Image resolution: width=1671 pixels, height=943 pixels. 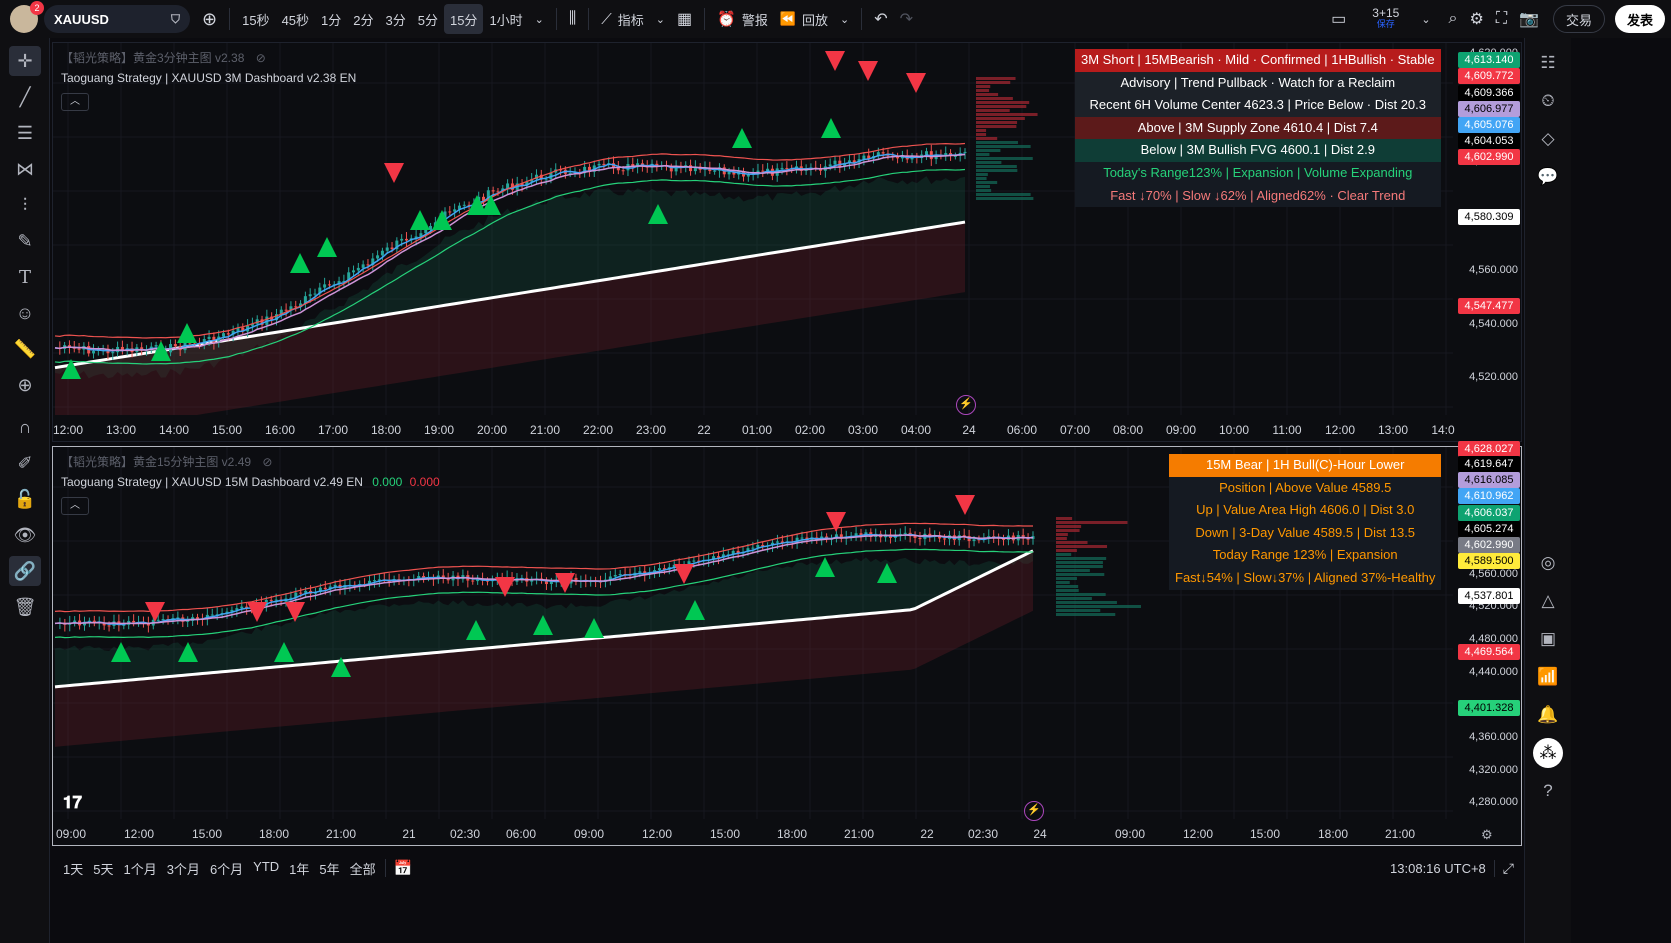 What do you see at coordinates (25, 606) in the screenshot?
I see `trash-icon: 🗑` at bounding box center [25, 606].